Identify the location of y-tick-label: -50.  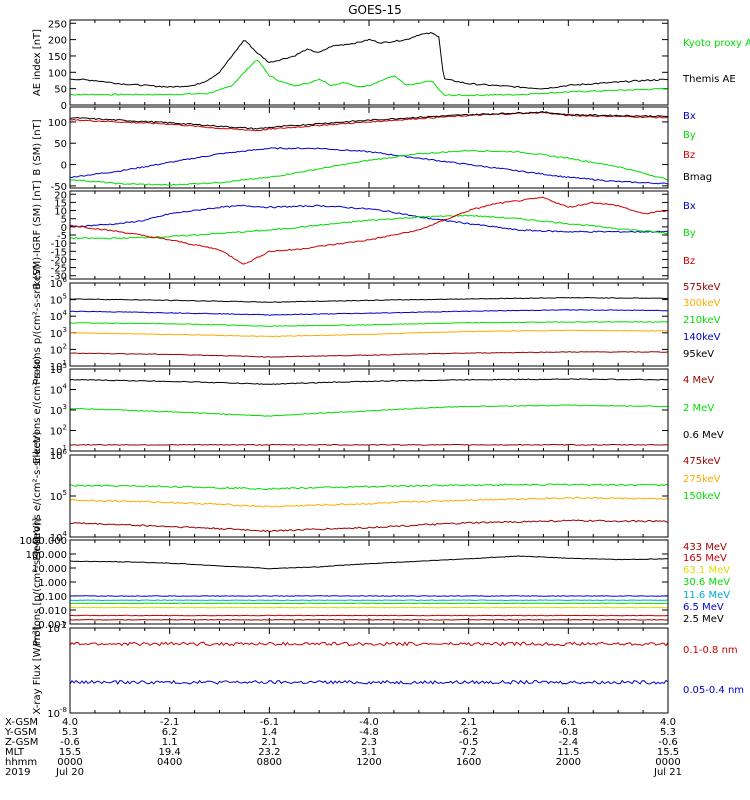
(59, 187).